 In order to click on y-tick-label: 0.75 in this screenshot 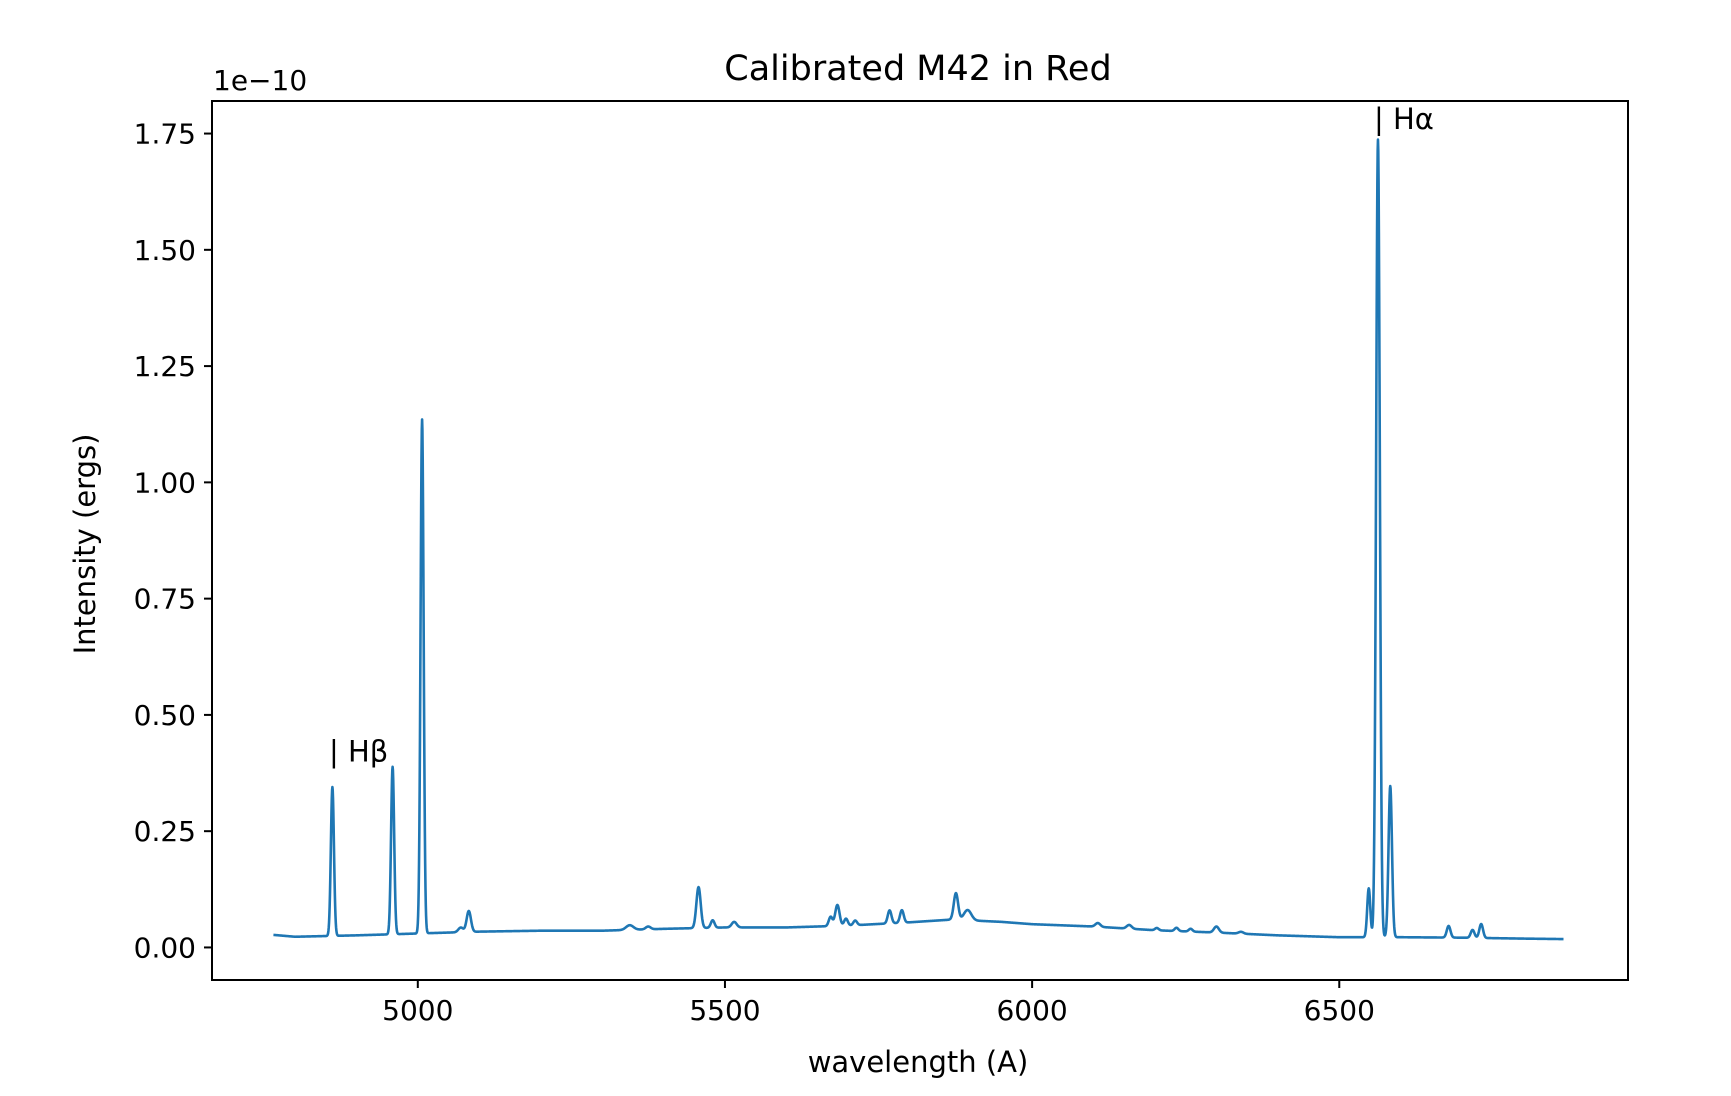, I will do `click(165, 599)`.